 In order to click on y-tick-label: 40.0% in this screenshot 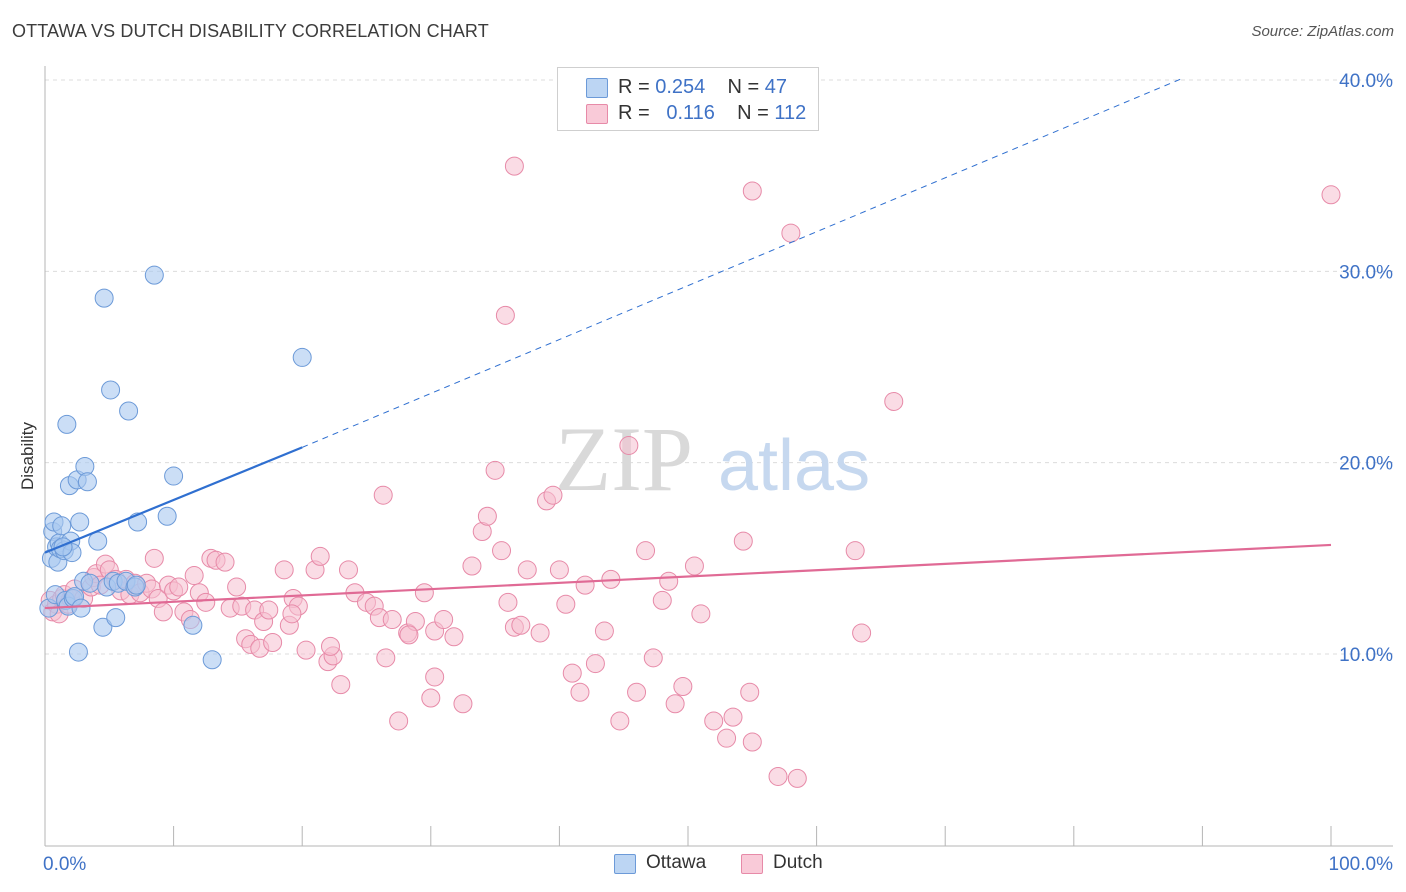, I will do `click(1366, 81)`.